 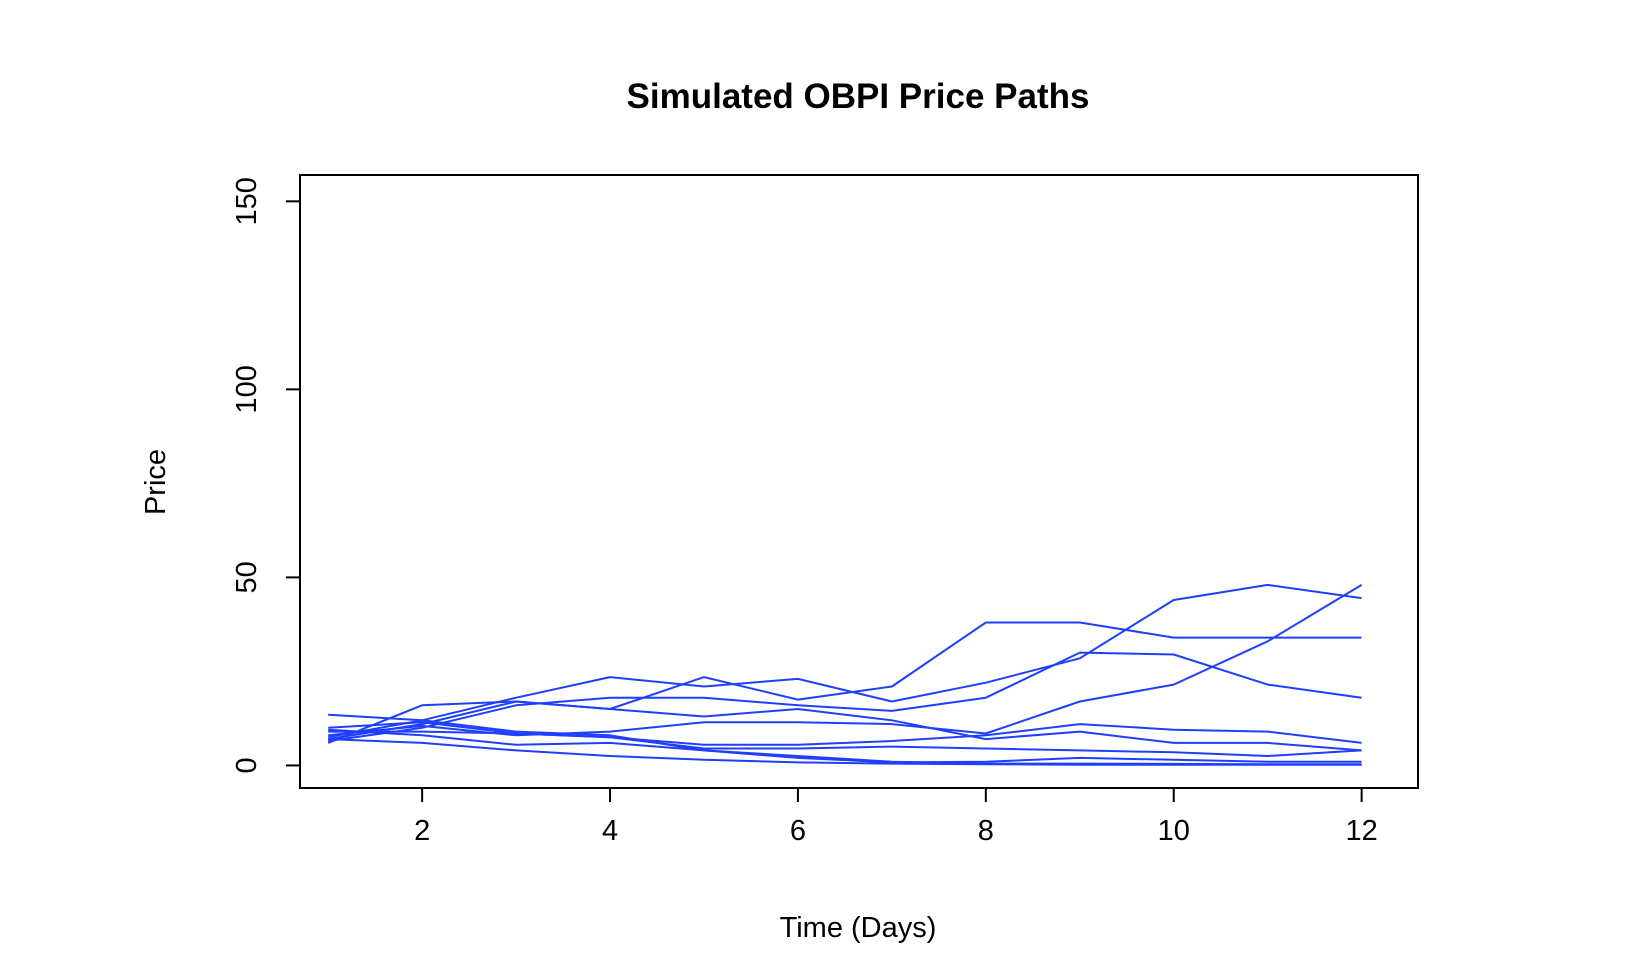 What do you see at coordinates (1174, 831) in the screenshot?
I see `x-tick-label: 10` at bounding box center [1174, 831].